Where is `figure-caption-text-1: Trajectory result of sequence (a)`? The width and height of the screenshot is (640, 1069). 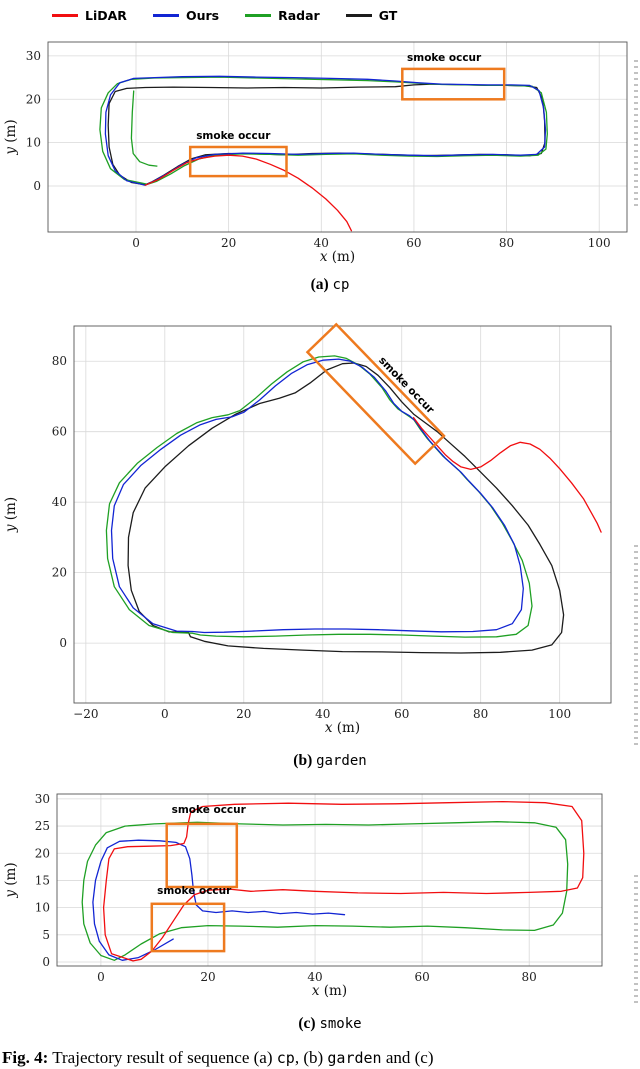
figure-caption-text-1: Trajectory result of sequence (a) is located at coordinates (162, 1057).